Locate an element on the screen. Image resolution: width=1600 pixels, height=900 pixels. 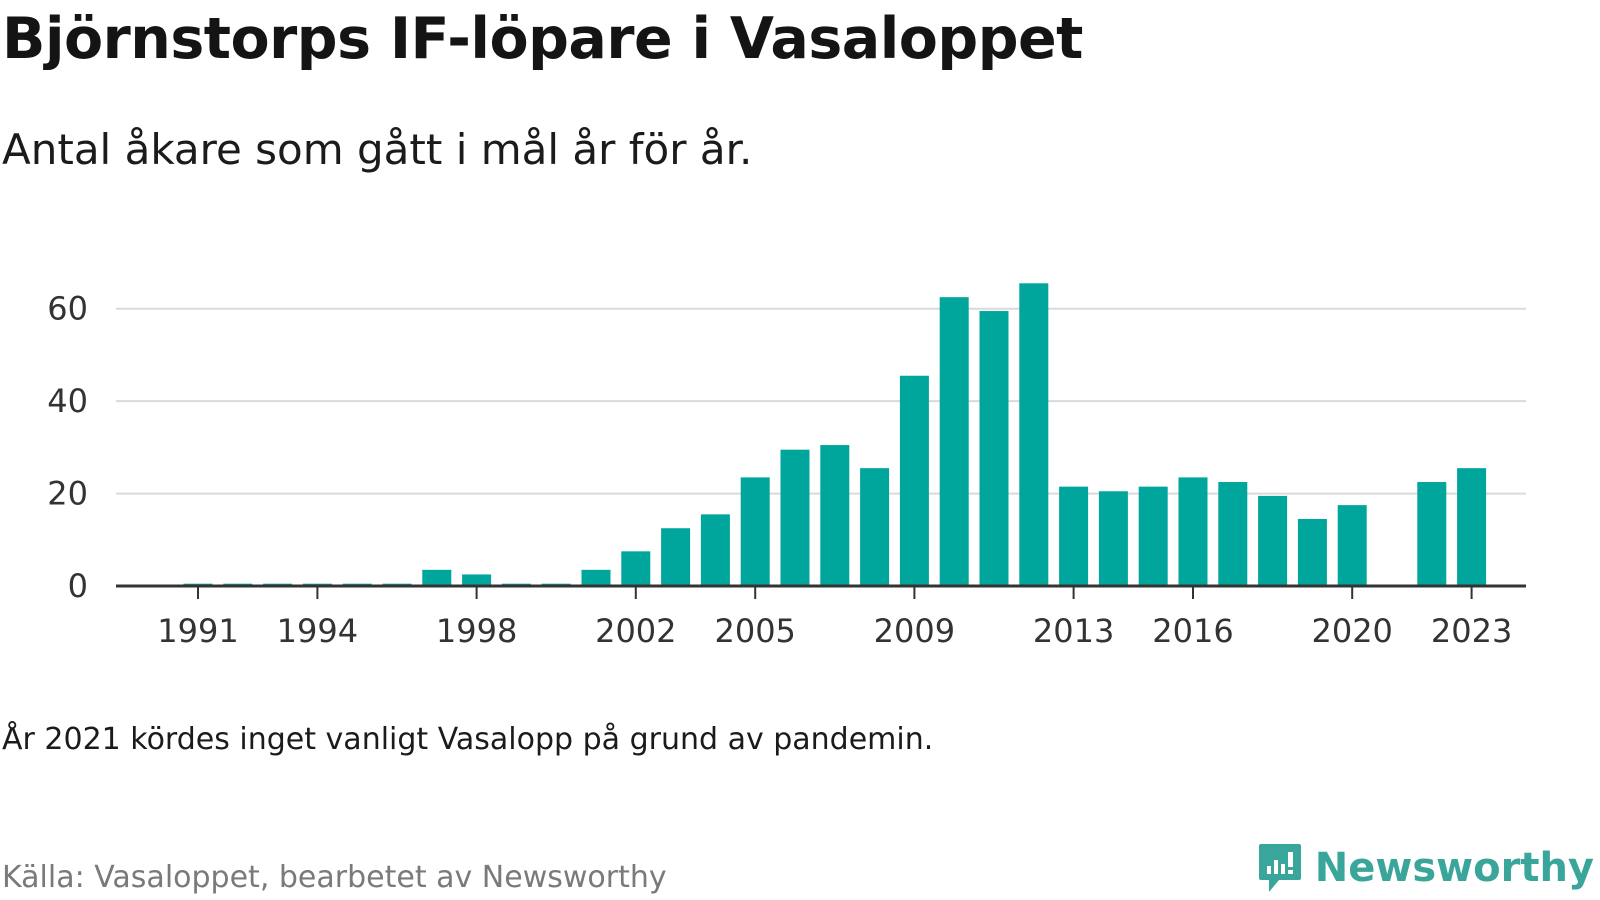
bar-2009 is located at coordinates (914, 480).